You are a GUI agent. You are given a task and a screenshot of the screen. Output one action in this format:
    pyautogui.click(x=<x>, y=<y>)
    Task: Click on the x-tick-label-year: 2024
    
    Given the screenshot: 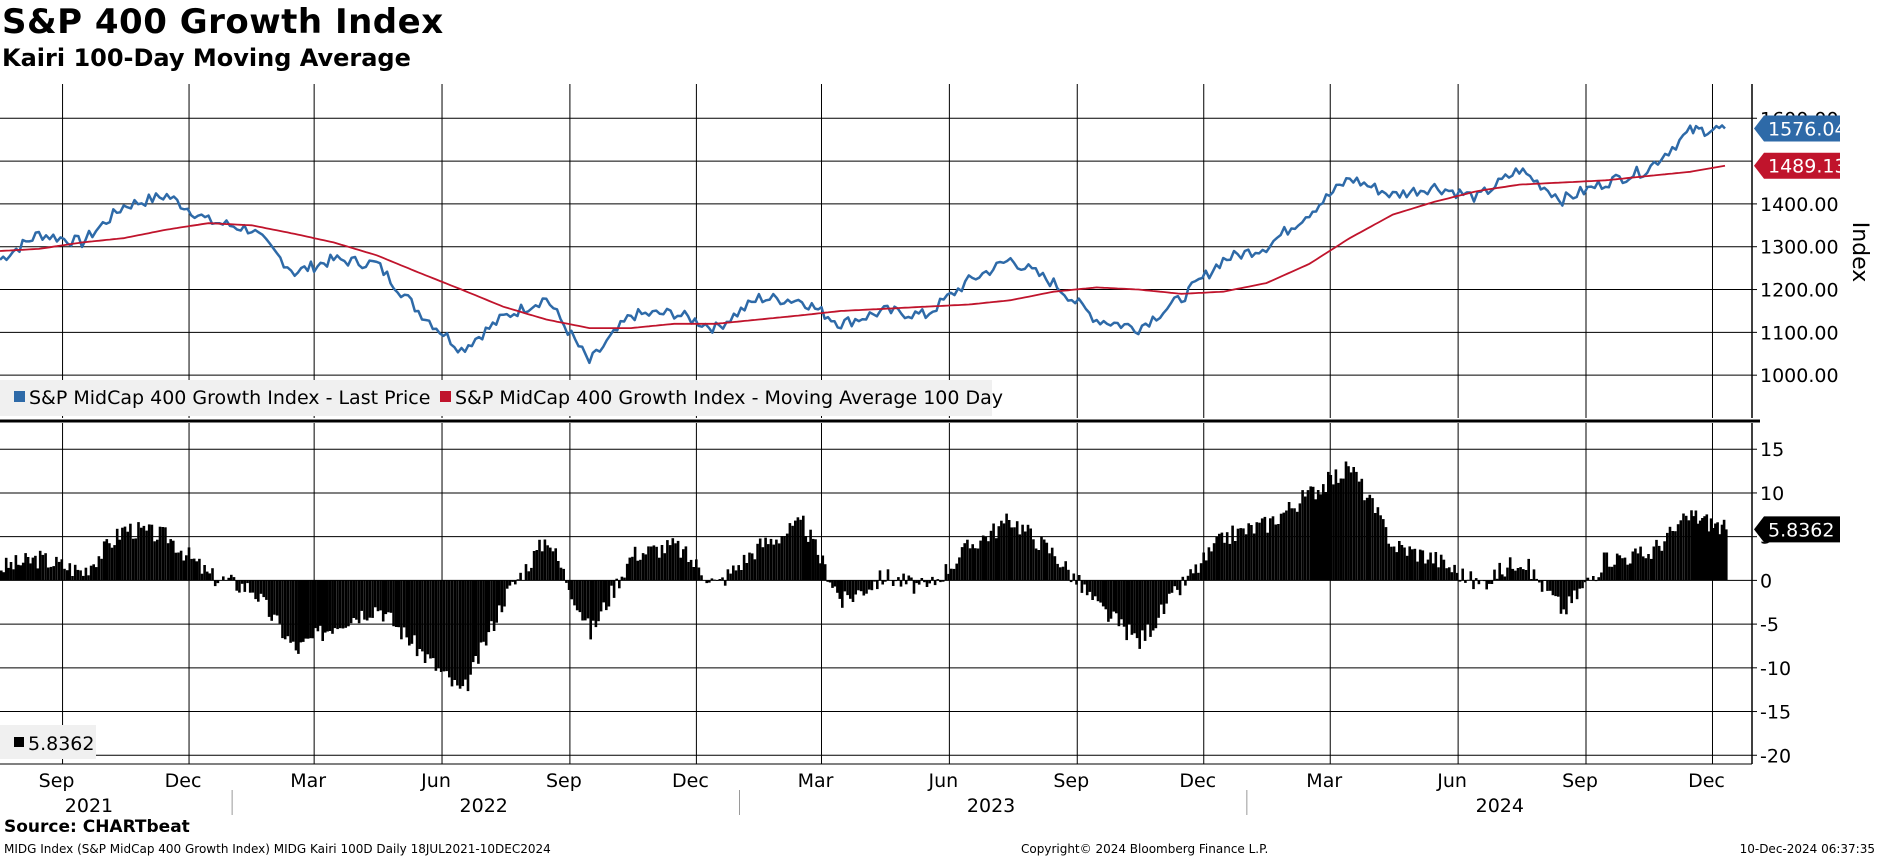 What is the action you would take?
    pyautogui.click(x=1500, y=805)
    